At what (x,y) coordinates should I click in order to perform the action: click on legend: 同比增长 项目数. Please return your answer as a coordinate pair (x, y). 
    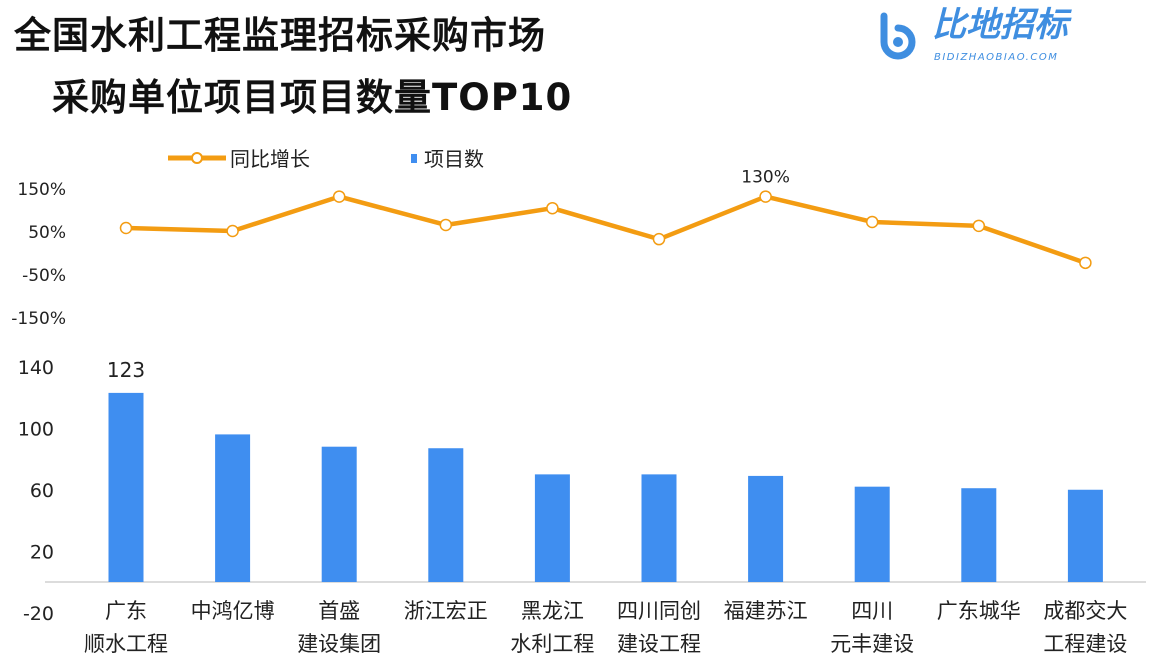
    Looking at the image, I should click on (326, 159).